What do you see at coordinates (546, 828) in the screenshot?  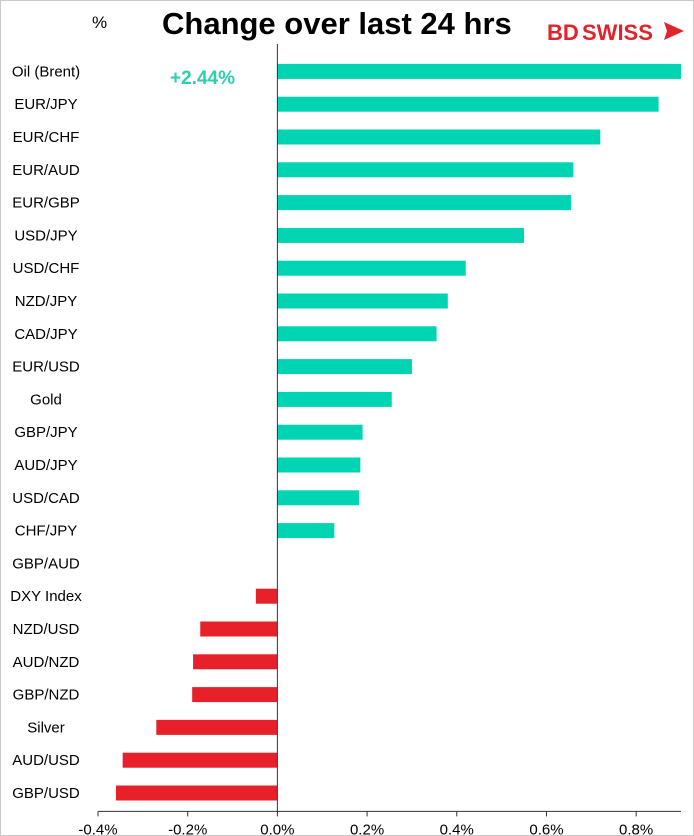 I see `x-tick-label: 0.6%` at bounding box center [546, 828].